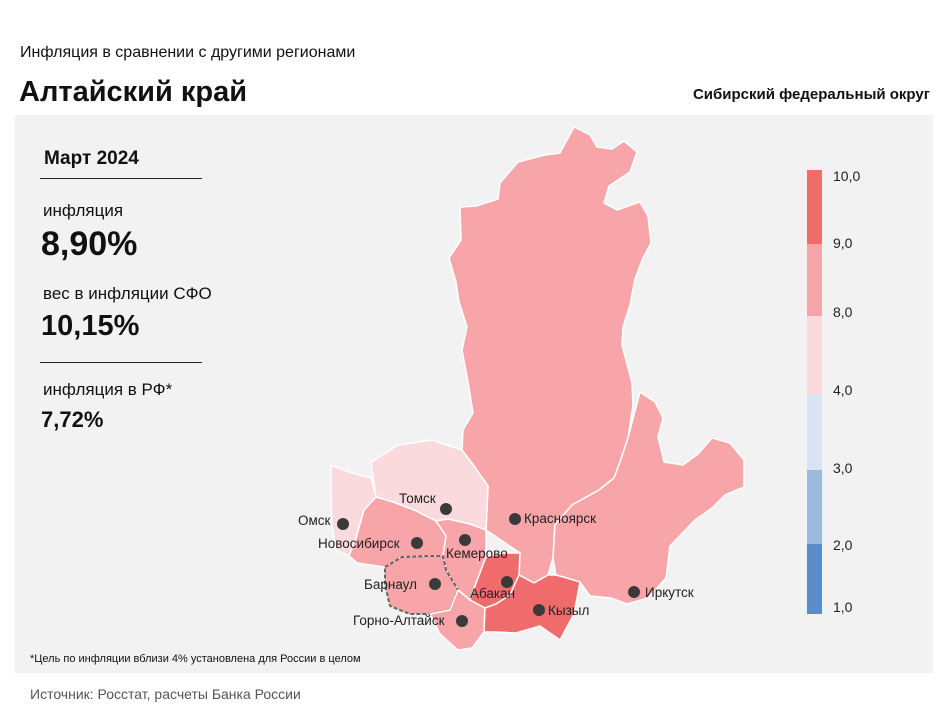 This screenshot has width=950, height=713. Describe the element at coordinates (507, 582) in the screenshot. I see `city-marker-abakan` at that location.